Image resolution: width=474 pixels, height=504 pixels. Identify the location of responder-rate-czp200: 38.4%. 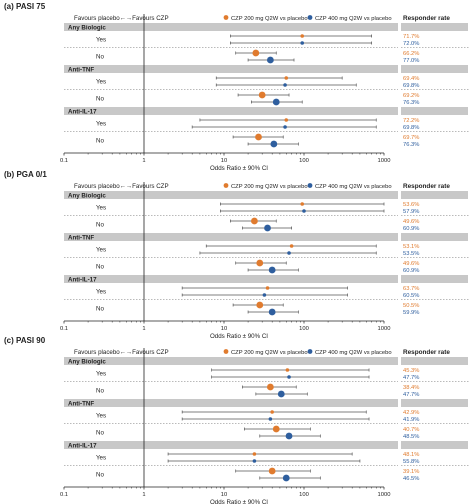
(411, 388).